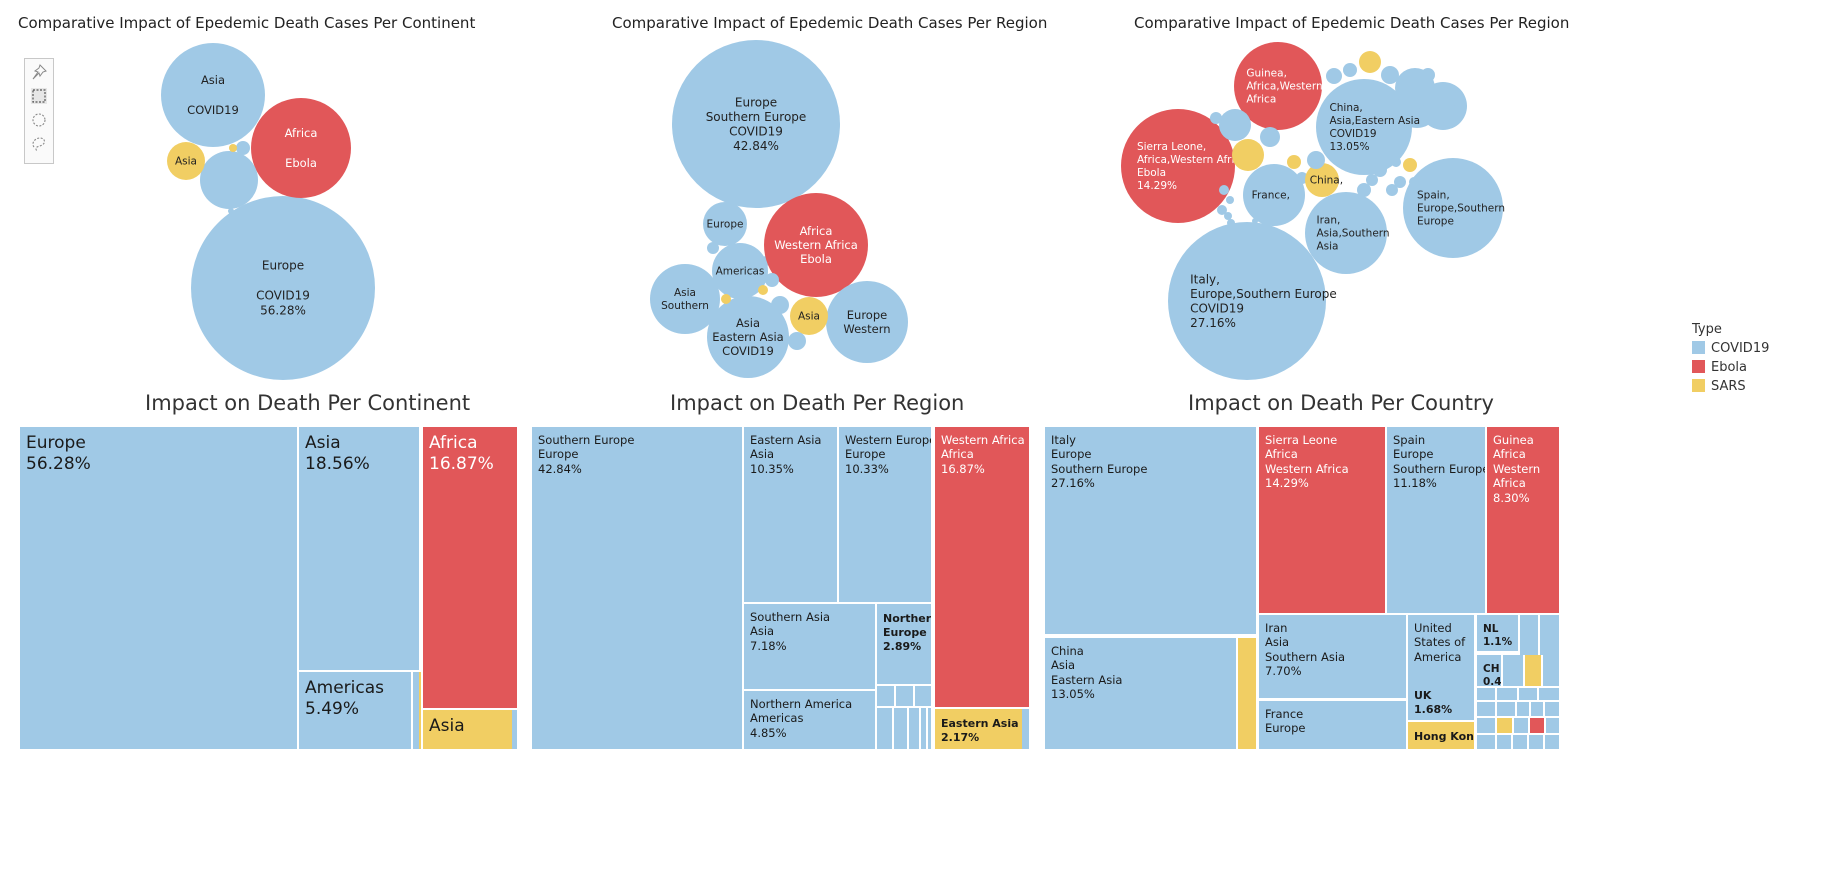  I want to click on treemap-cell-southern-asia-covid19: Southern Asia Asia 7.18%, so click(809, 646).